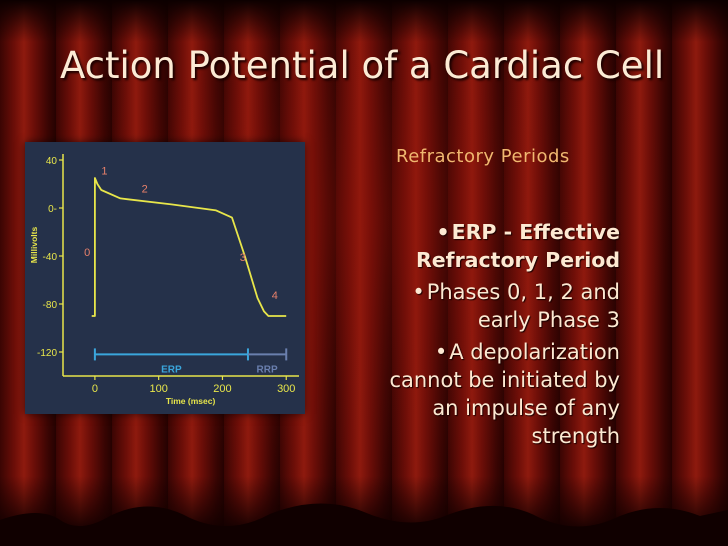 This screenshot has height=546, width=728. Describe the element at coordinates (145, 189) in the screenshot. I see `phase-label: 2` at that location.